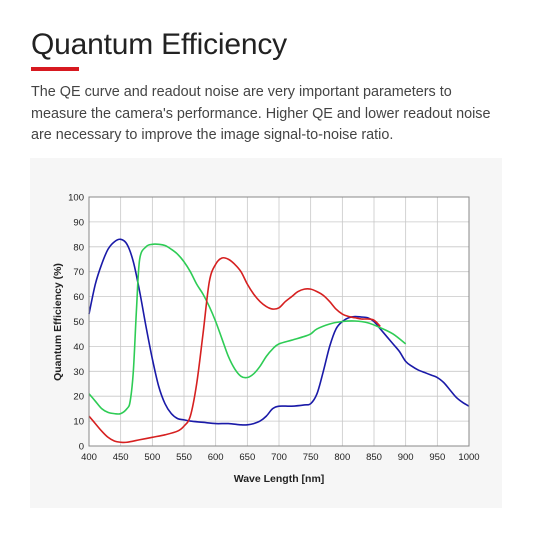 The height and width of the screenshot is (533, 533). Describe the element at coordinates (78, 397) in the screenshot. I see `y-tick-label: 20` at that location.